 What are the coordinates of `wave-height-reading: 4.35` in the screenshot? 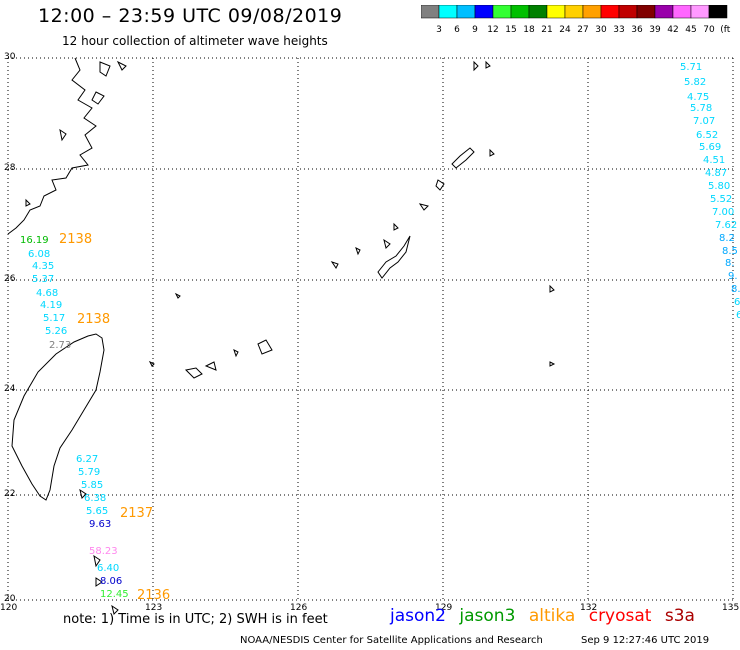 It's located at (43, 266).